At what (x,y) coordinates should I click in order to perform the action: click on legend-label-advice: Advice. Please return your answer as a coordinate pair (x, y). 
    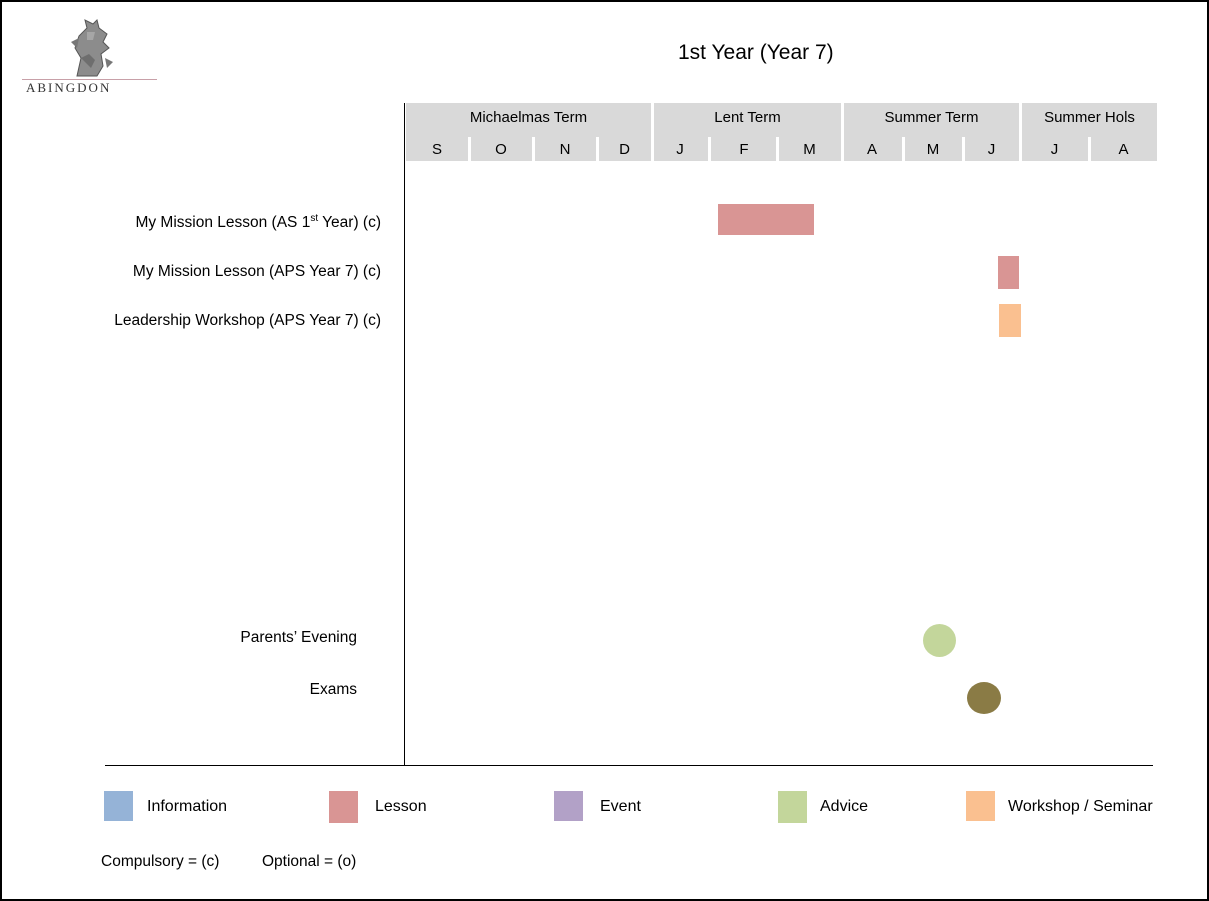
    Looking at the image, I should click on (844, 806).